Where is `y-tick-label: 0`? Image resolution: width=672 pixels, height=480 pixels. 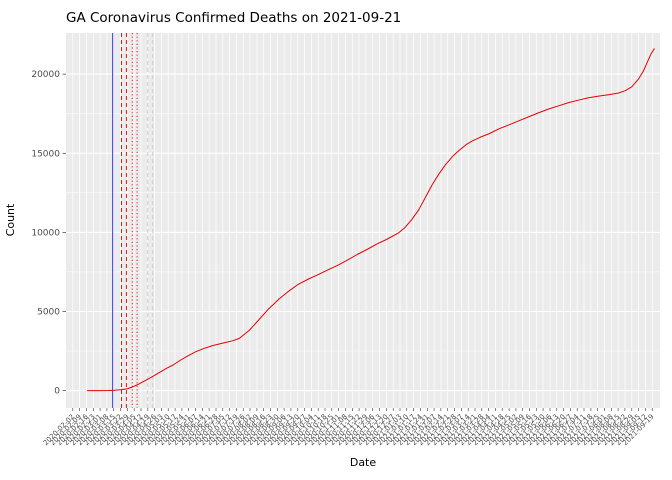
y-tick-label: 0 is located at coordinates (57, 392).